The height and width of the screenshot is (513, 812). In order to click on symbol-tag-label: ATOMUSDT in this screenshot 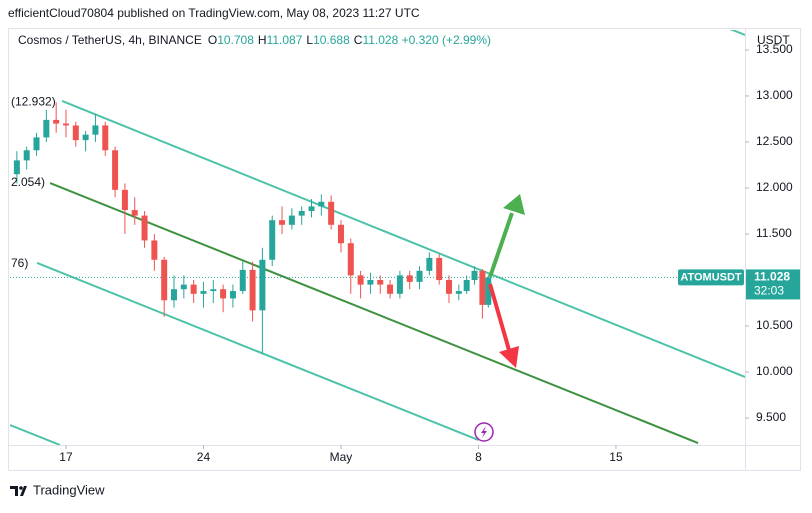, I will do `click(711, 277)`.